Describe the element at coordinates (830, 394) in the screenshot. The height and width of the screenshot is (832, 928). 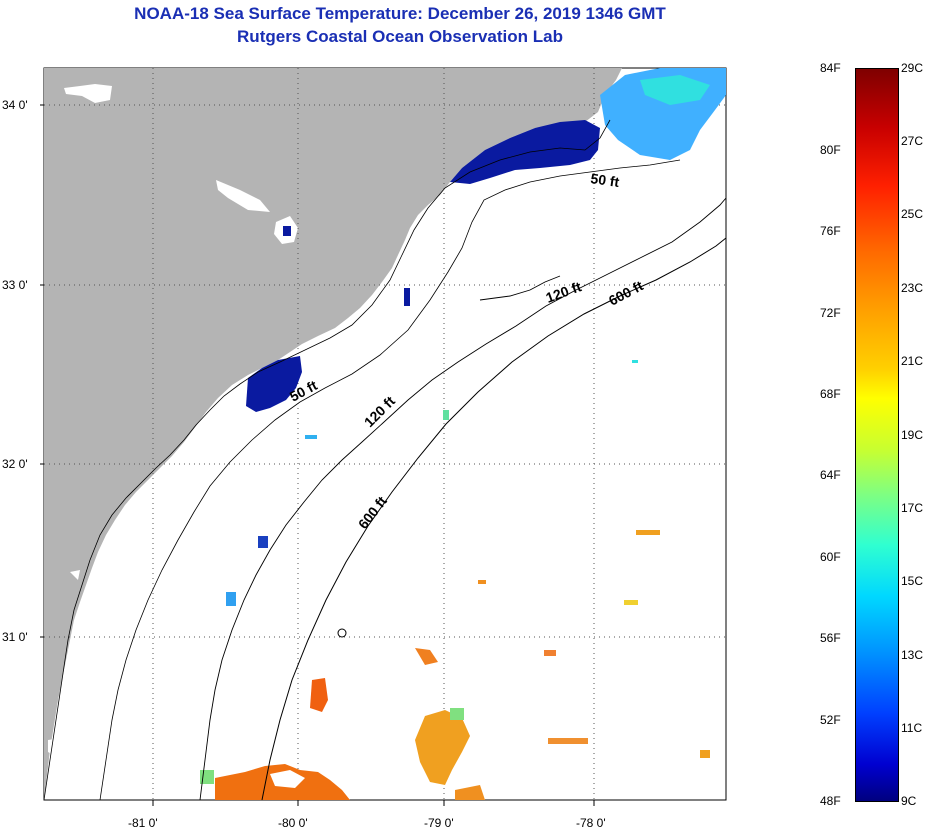
I see `colorbar-f-68: 68F` at that location.